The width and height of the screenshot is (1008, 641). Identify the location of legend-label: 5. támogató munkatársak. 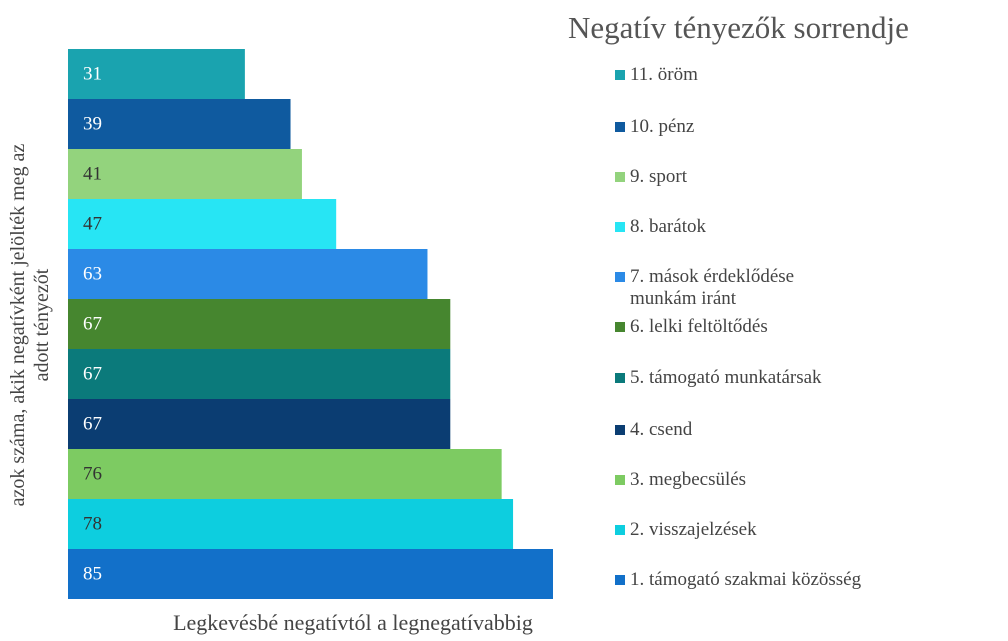
(726, 377).